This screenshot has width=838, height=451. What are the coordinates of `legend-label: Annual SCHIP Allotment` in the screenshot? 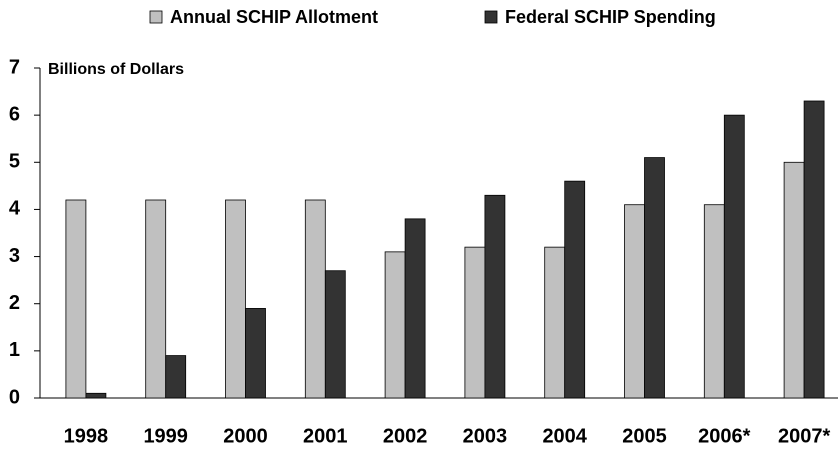 It's located at (274, 17).